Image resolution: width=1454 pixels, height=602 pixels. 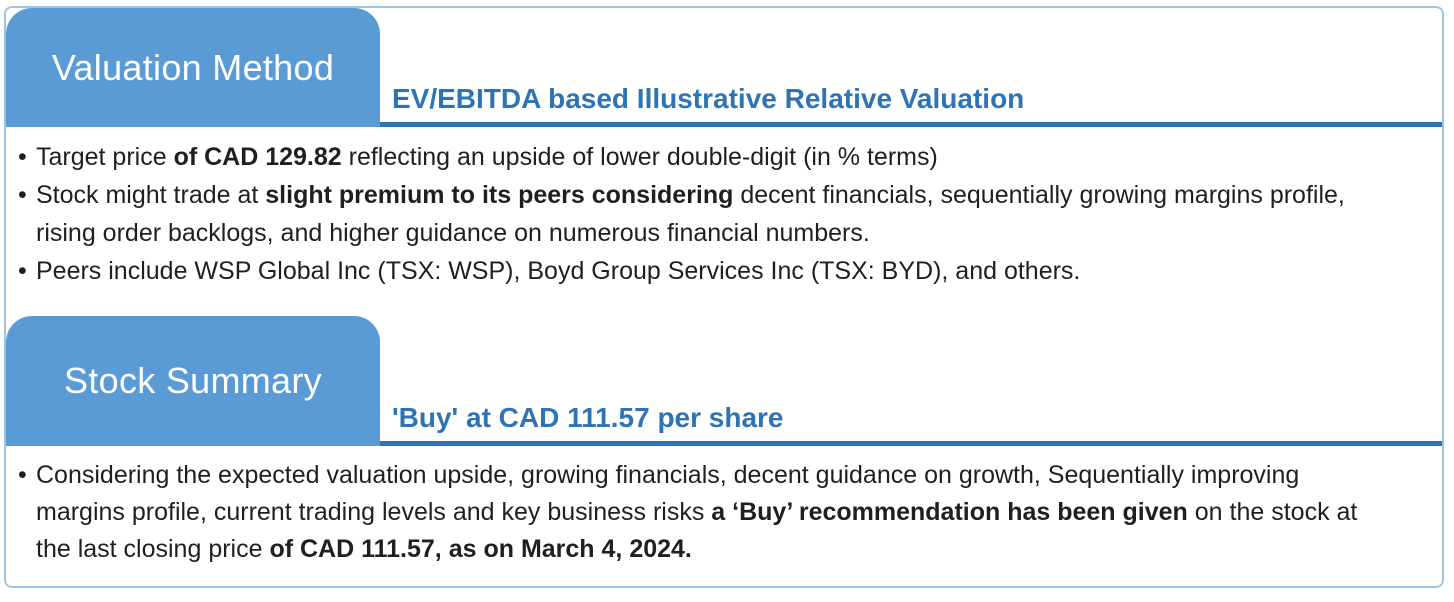 I want to click on stock-summary-tab: Stock Summary, so click(x=193, y=381).